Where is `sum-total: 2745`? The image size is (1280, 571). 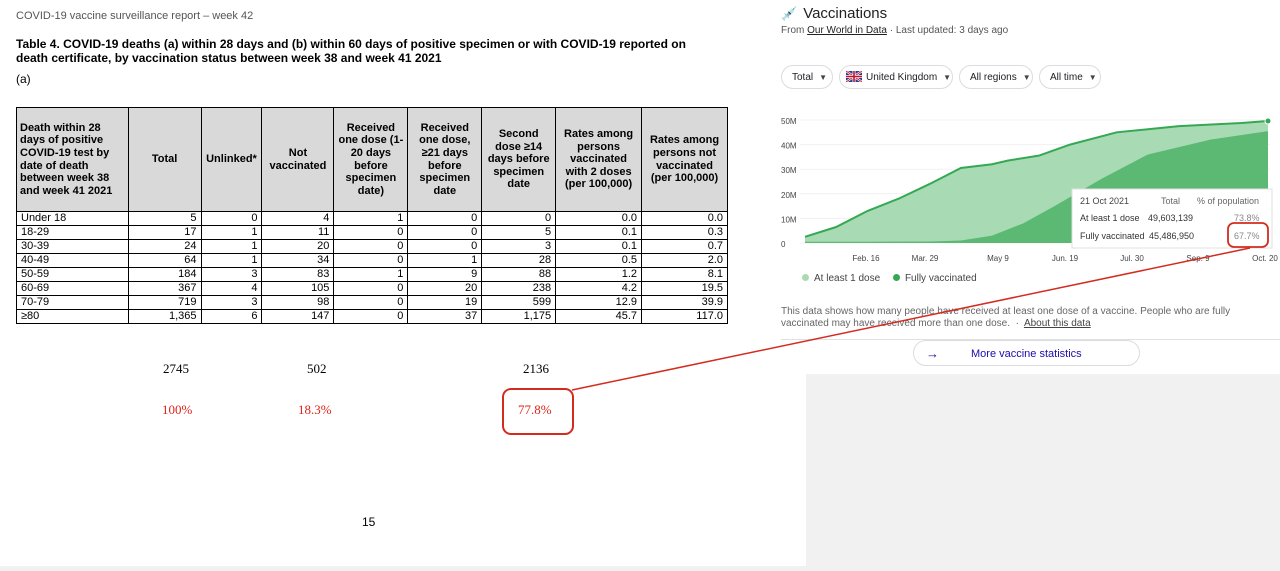
sum-total: 2745 is located at coordinates (176, 368).